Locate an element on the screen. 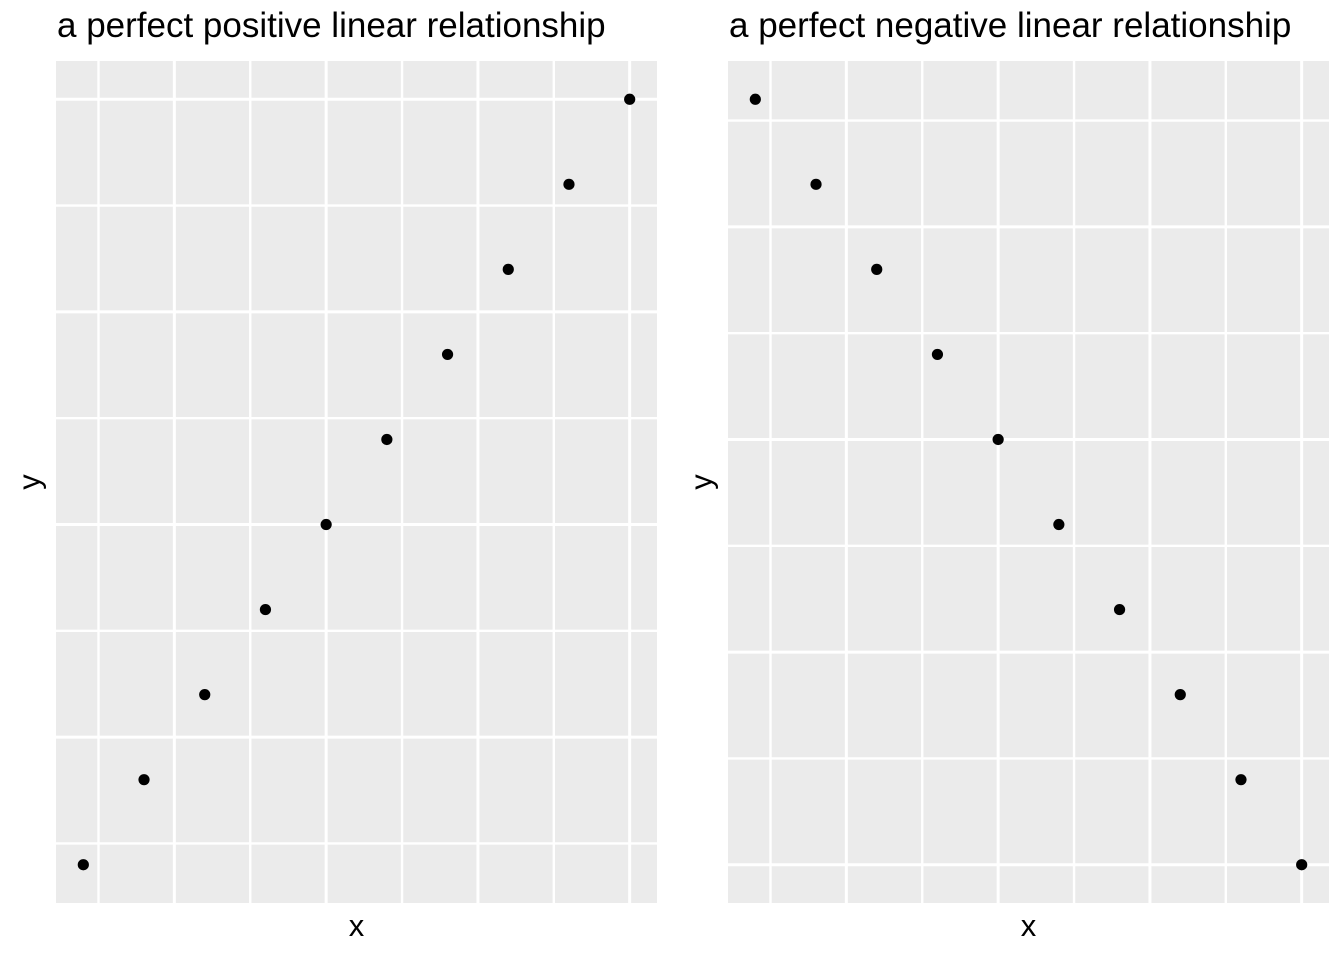 The width and height of the screenshot is (1344, 960). plot-title-positive: a perfect positive linear relationship is located at coordinates (331, 25).